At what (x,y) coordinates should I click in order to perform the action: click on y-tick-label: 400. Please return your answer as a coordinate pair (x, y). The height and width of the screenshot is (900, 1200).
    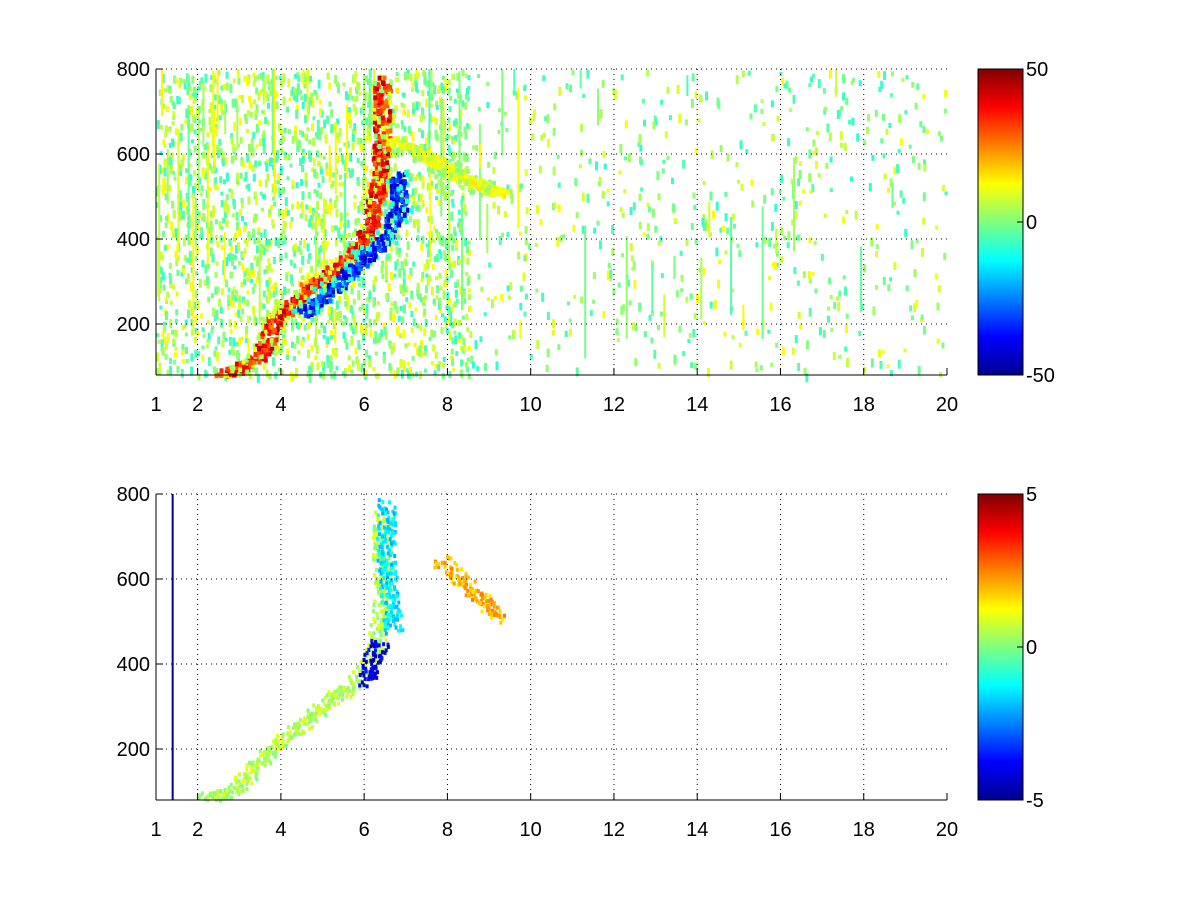
    Looking at the image, I should click on (133, 240).